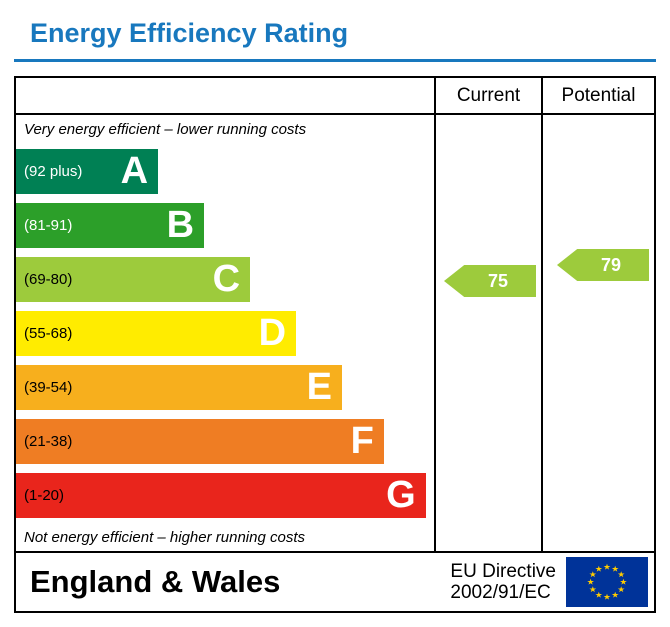  Describe the element at coordinates (319, 387) in the screenshot. I see `band-letter: E` at that location.